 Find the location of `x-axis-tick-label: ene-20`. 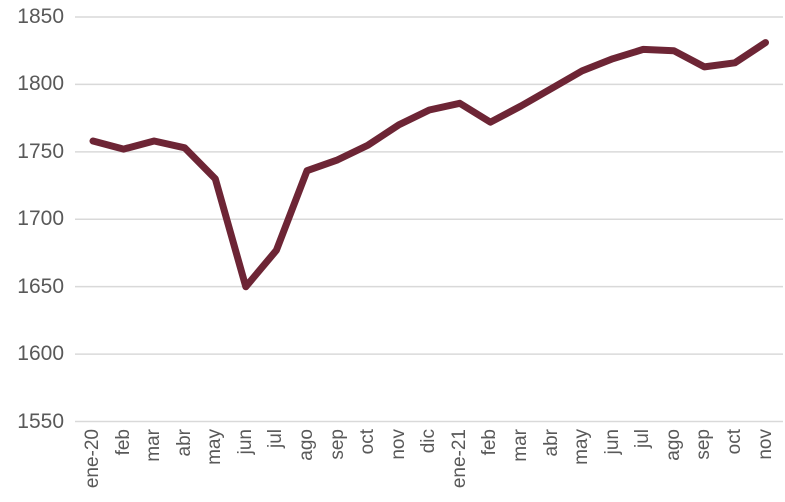

x-axis-tick-label: ene-20 is located at coordinates (93, 461).